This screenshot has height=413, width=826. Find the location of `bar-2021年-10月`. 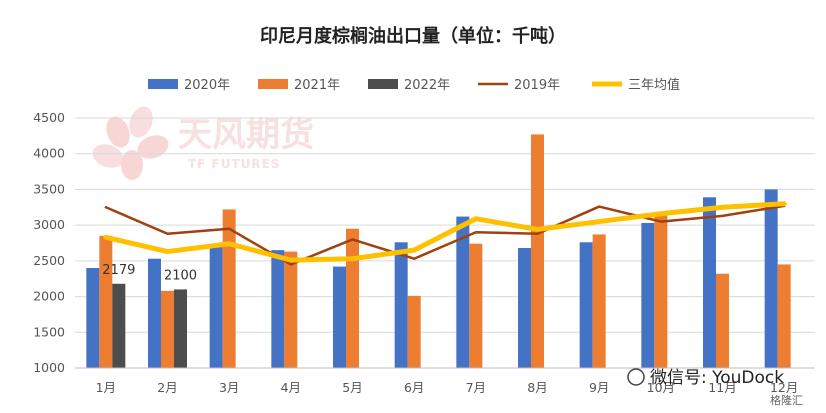

bar-2021年-10月 is located at coordinates (661, 290).